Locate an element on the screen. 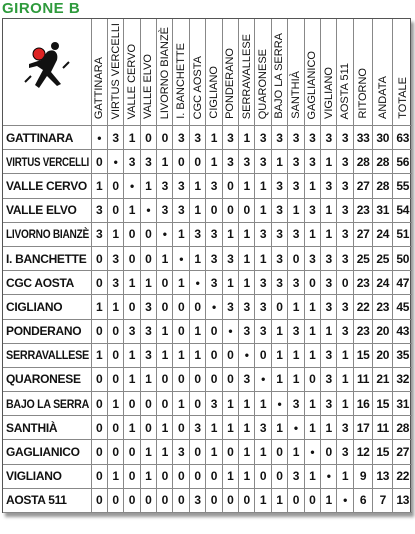 Image resolution: width=415 pixels, height=534 pixels. team-label: LIVORNO BIANZÈ is located at coordinates (47, 234).